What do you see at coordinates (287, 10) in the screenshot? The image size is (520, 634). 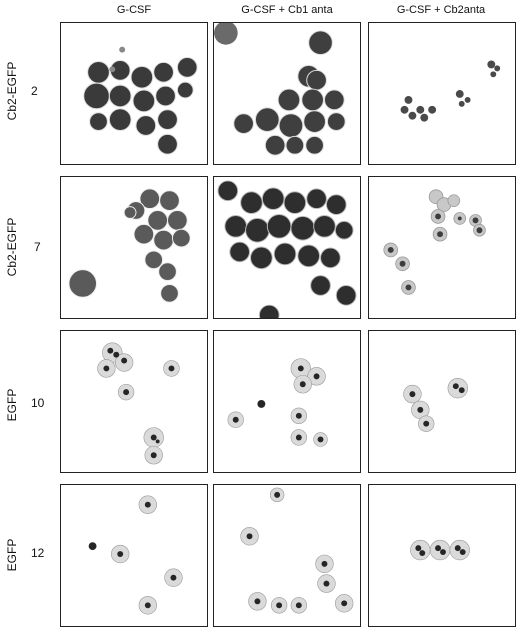 I see `column-header-gcsf-cb1-anta: G-CSF + Cb1 anta` at bounding box center [287, 10].